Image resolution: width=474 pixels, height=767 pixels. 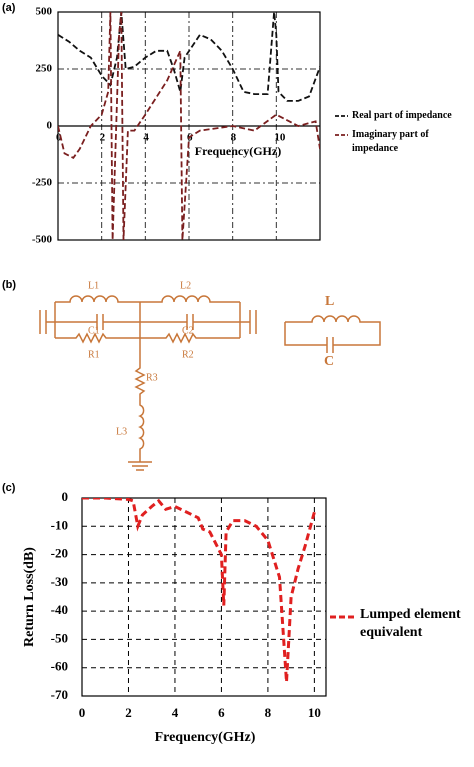 I want to click on y-tick-label: -70, so click(x=59, y=694).